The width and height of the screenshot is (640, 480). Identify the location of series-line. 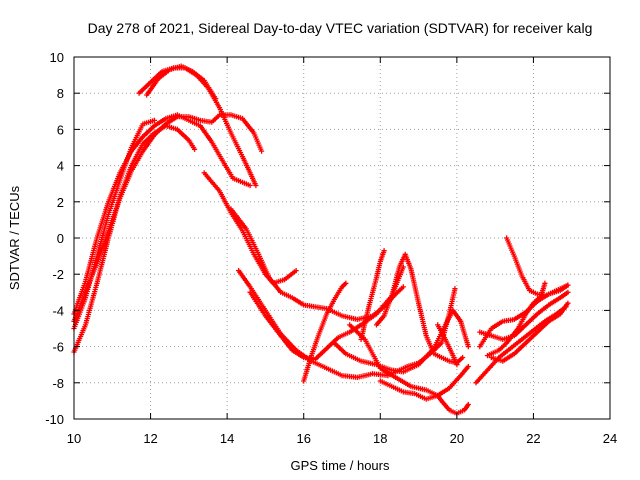
(162, 214).